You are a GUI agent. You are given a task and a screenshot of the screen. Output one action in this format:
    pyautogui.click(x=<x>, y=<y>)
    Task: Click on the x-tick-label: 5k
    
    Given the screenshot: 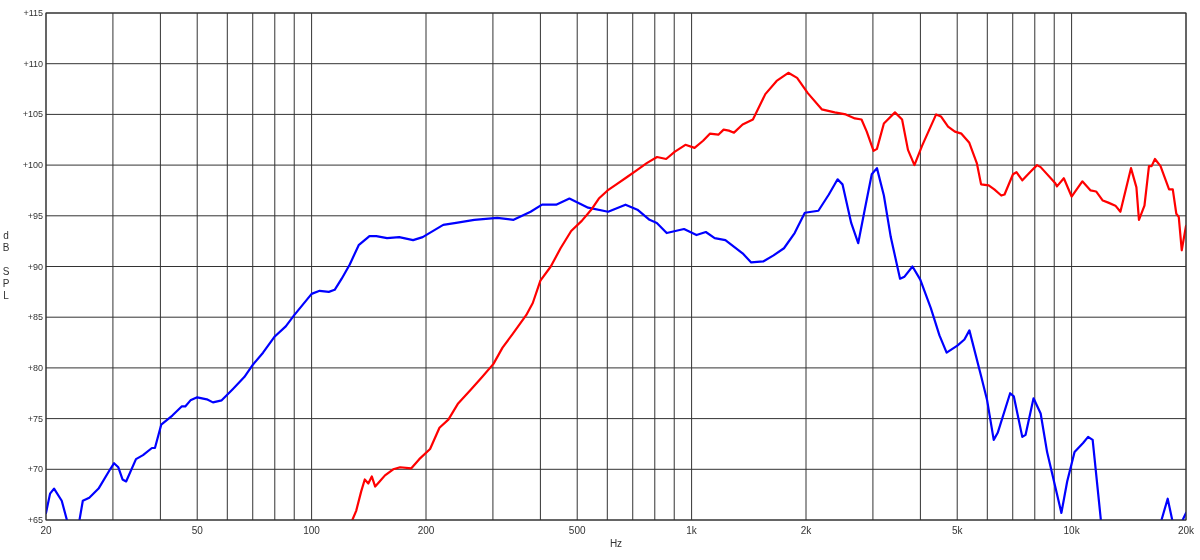 What is the action you would take?
    pyautogui.click(x=957, y=530)
    